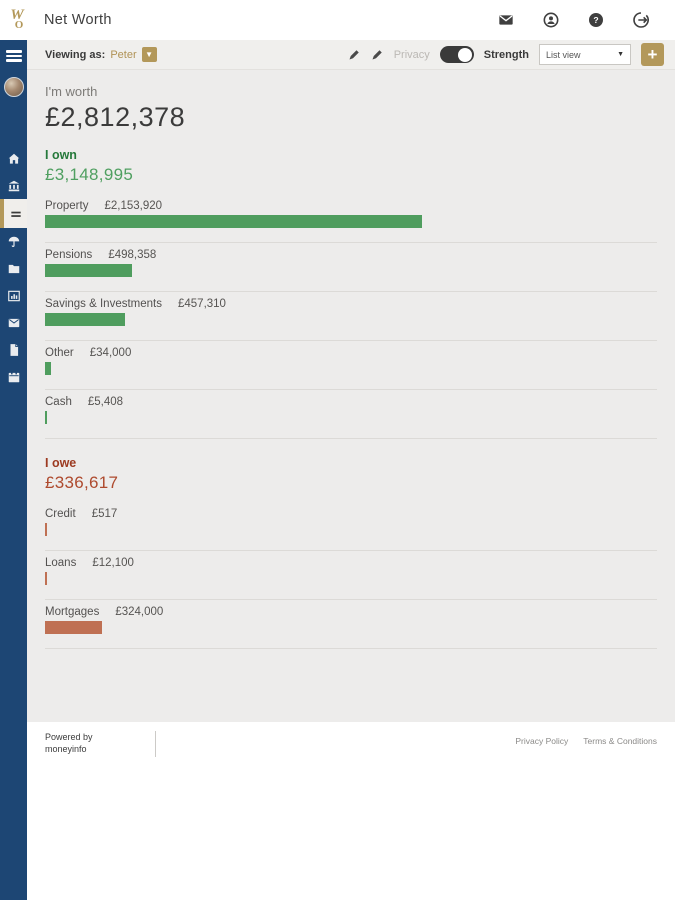 The image size is (675, 900). I want to click on powered-by: Powered by moneyinfo, so click(95, 743).